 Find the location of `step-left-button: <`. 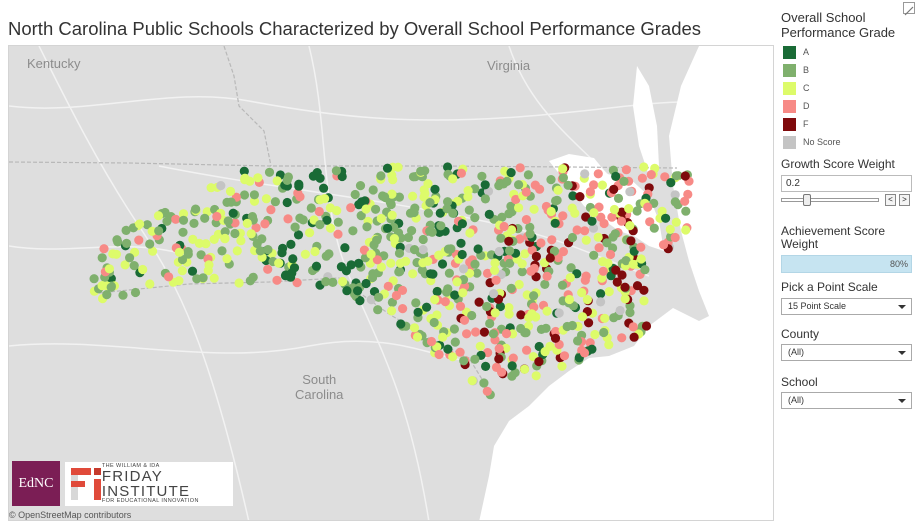

step-left-button: < is located at coordinates (890, 200).